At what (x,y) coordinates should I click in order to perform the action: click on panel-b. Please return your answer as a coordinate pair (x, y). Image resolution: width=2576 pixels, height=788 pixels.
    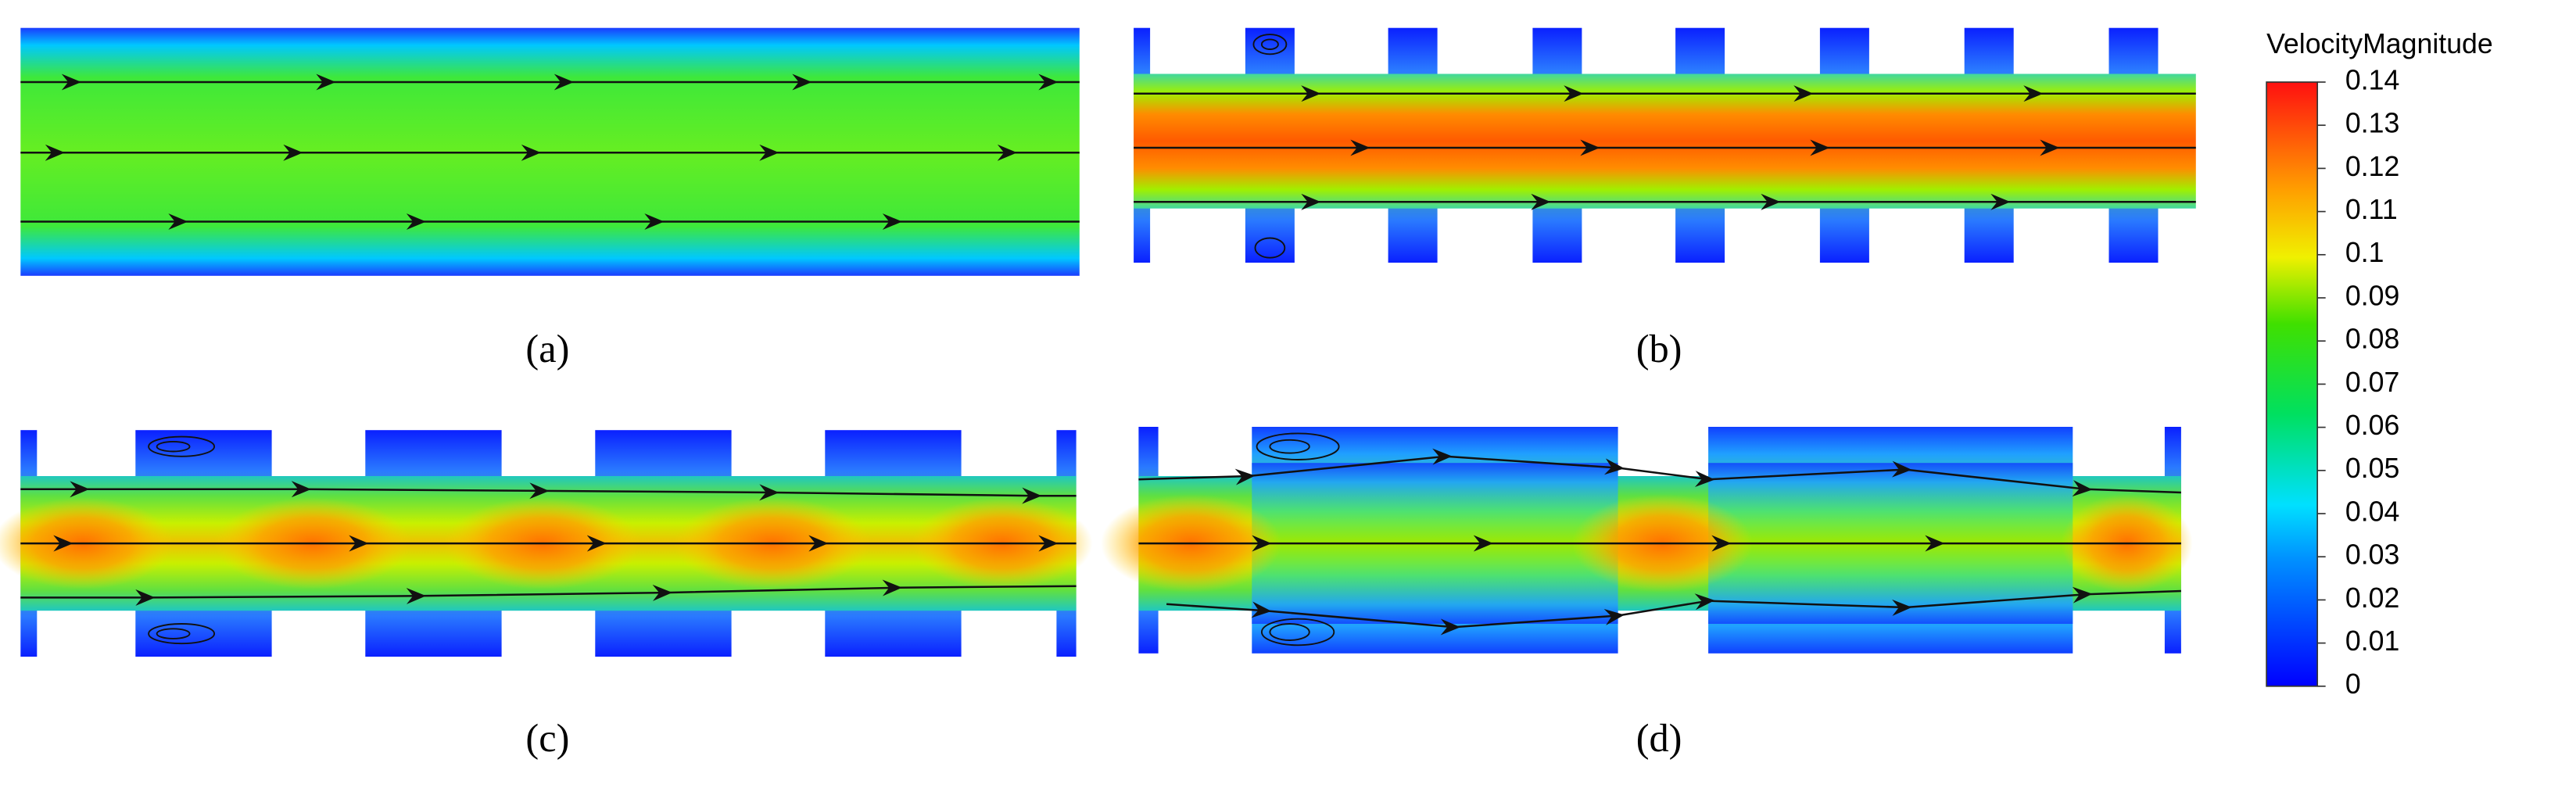
    Looking at the image, I should click on (1665, 145).